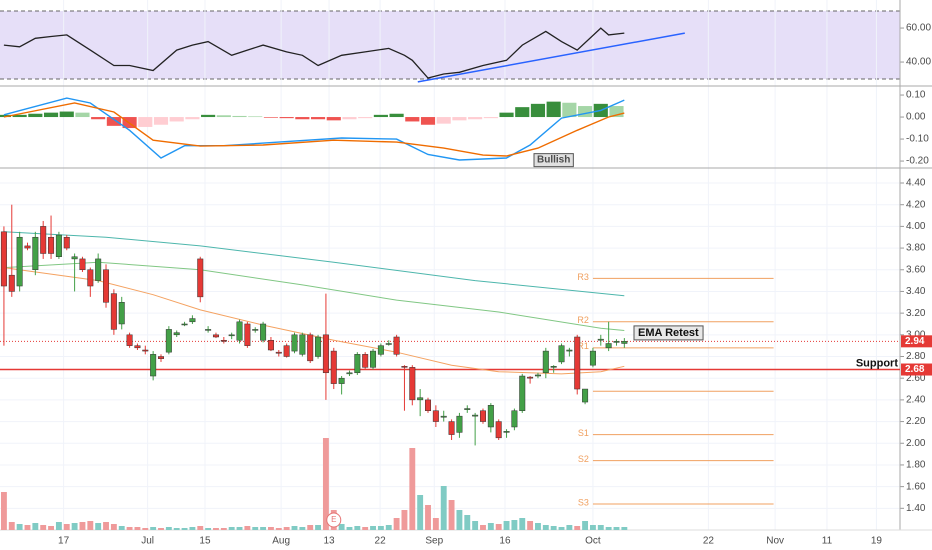 The height and width of the screenshot is (550, 932). What do you see at coordinates (314, 321) in the screenshot?
I see `moving-average` at bounding box center [314, 321].